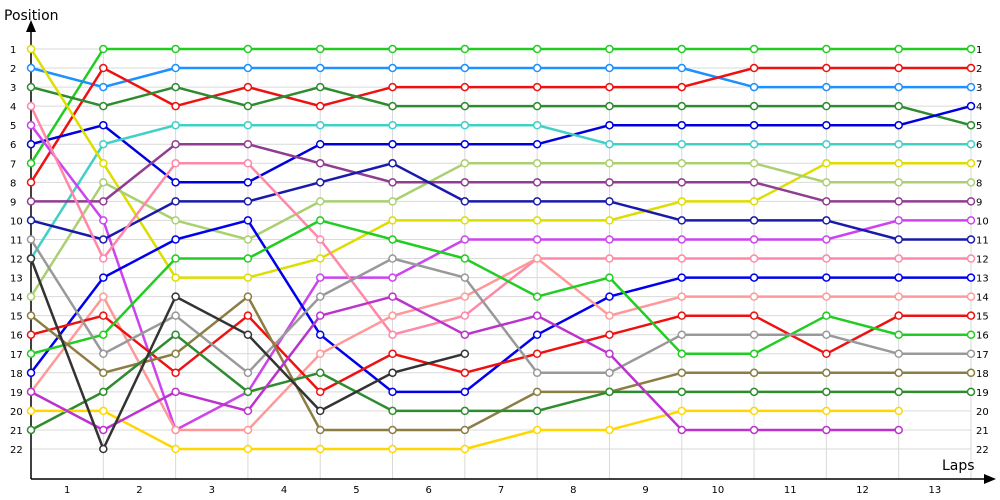 Image resolution: width=1000 pixels, height=500 pixels. Describe the element at coordinates (982, 336) in the screenshot. I see `y-tick-label-right: 16` at that location.